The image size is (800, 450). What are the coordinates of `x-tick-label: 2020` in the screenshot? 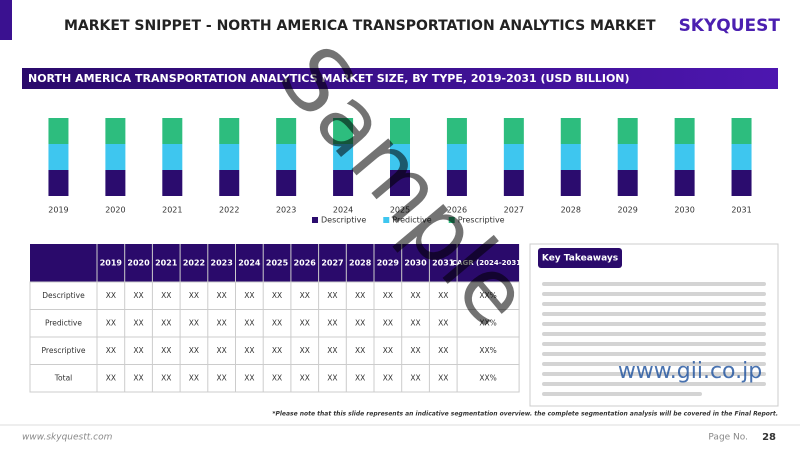 It's located at (115, 210).